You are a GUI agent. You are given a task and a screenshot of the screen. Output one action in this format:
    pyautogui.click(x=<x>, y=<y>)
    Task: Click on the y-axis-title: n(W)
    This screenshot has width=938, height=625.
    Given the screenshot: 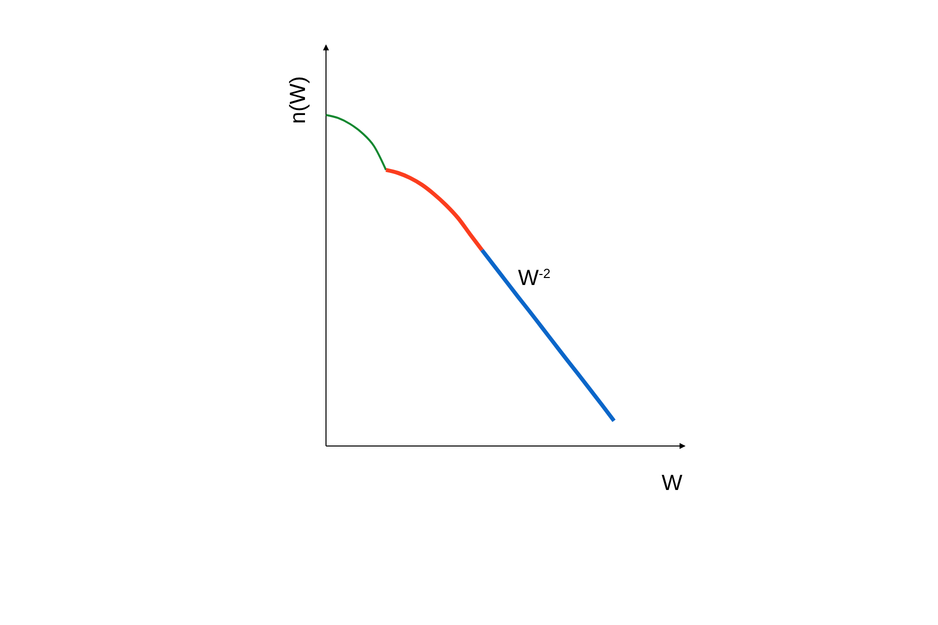 What is the action you would take?
    pyautogui.click(x=297, y=100)
    